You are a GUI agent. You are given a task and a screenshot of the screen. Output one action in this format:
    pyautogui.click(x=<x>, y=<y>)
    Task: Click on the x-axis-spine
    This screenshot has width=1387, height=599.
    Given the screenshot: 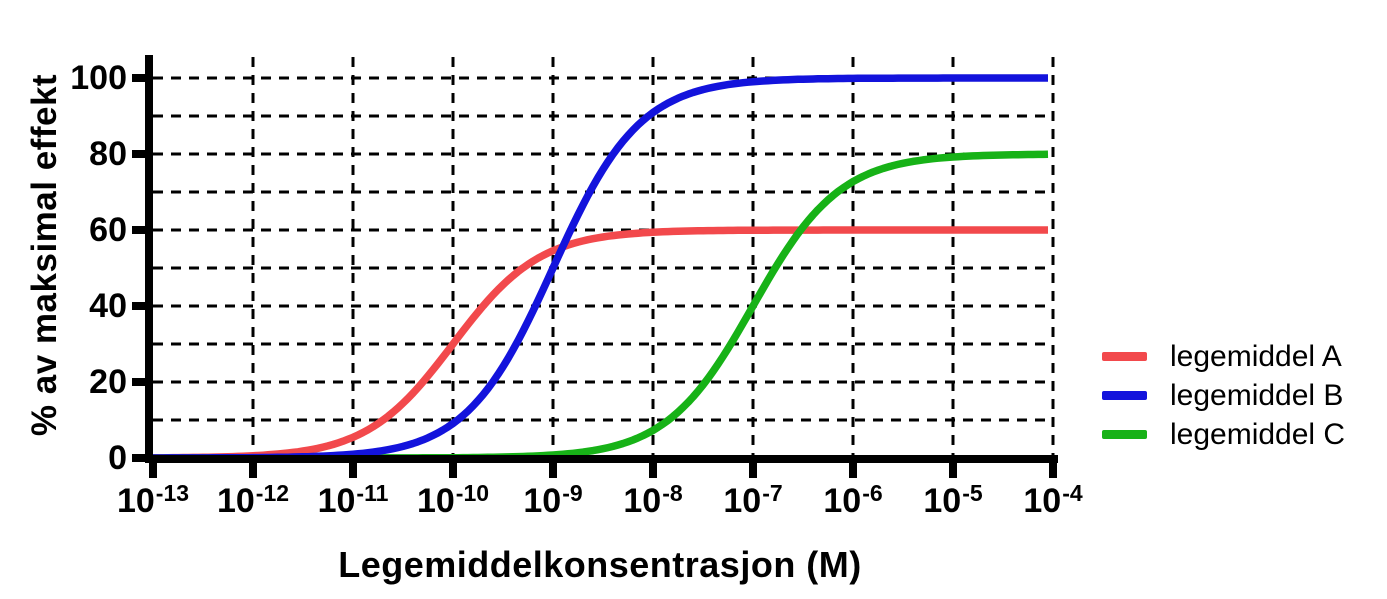 What is the action you would take?
    pyautogui.click(x=601, y=459)
    